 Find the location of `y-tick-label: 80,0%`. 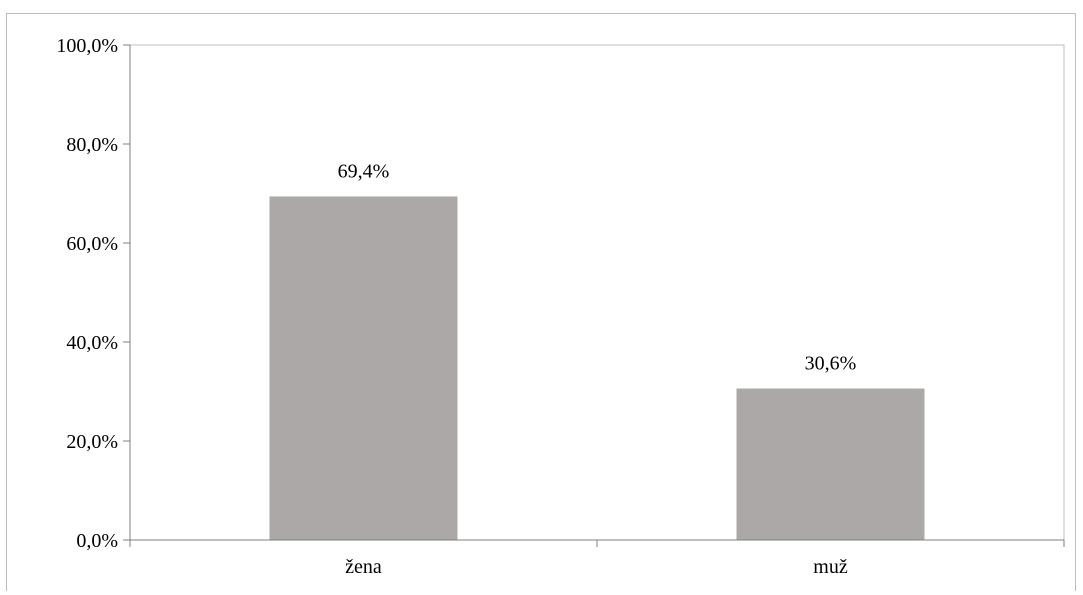

y-tick-label: 80,0% is located at coordinates (92, 145).